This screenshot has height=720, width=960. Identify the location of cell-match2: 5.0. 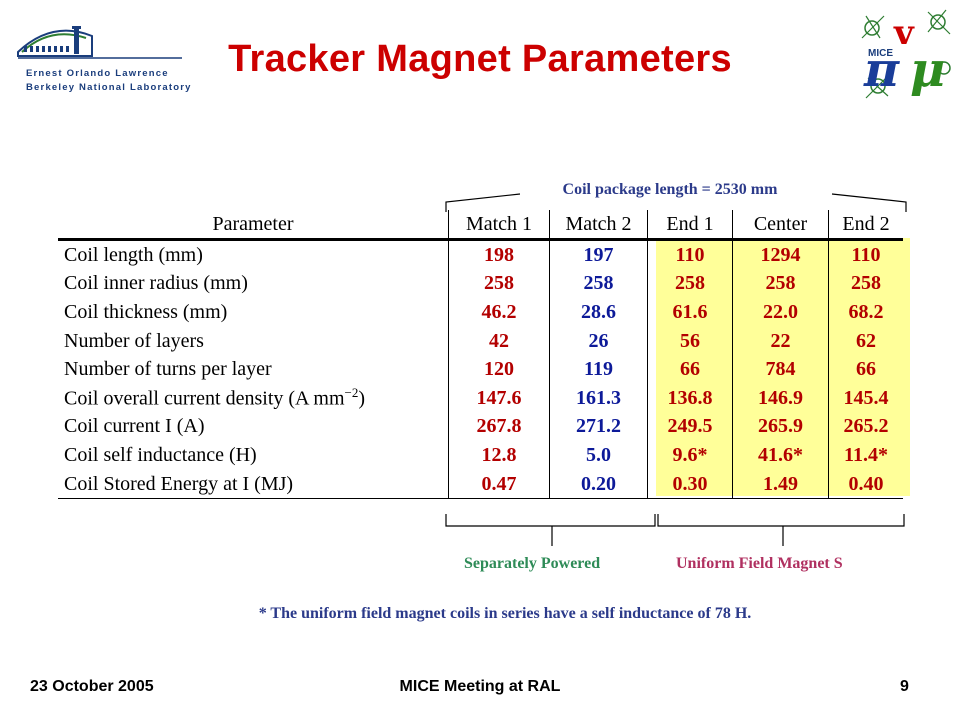
(598, 455).